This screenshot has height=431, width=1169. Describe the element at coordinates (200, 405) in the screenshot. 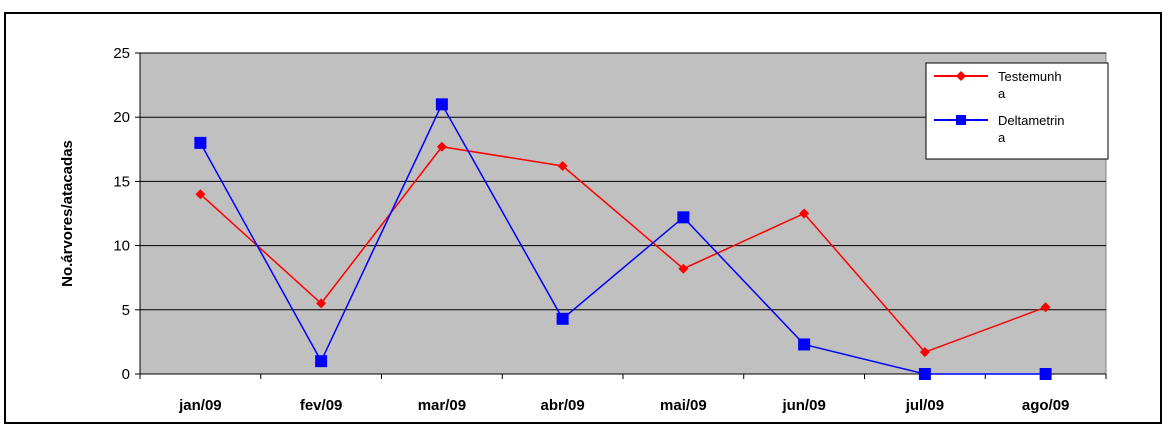

I see `x-tick-label: jan/09` at that location.